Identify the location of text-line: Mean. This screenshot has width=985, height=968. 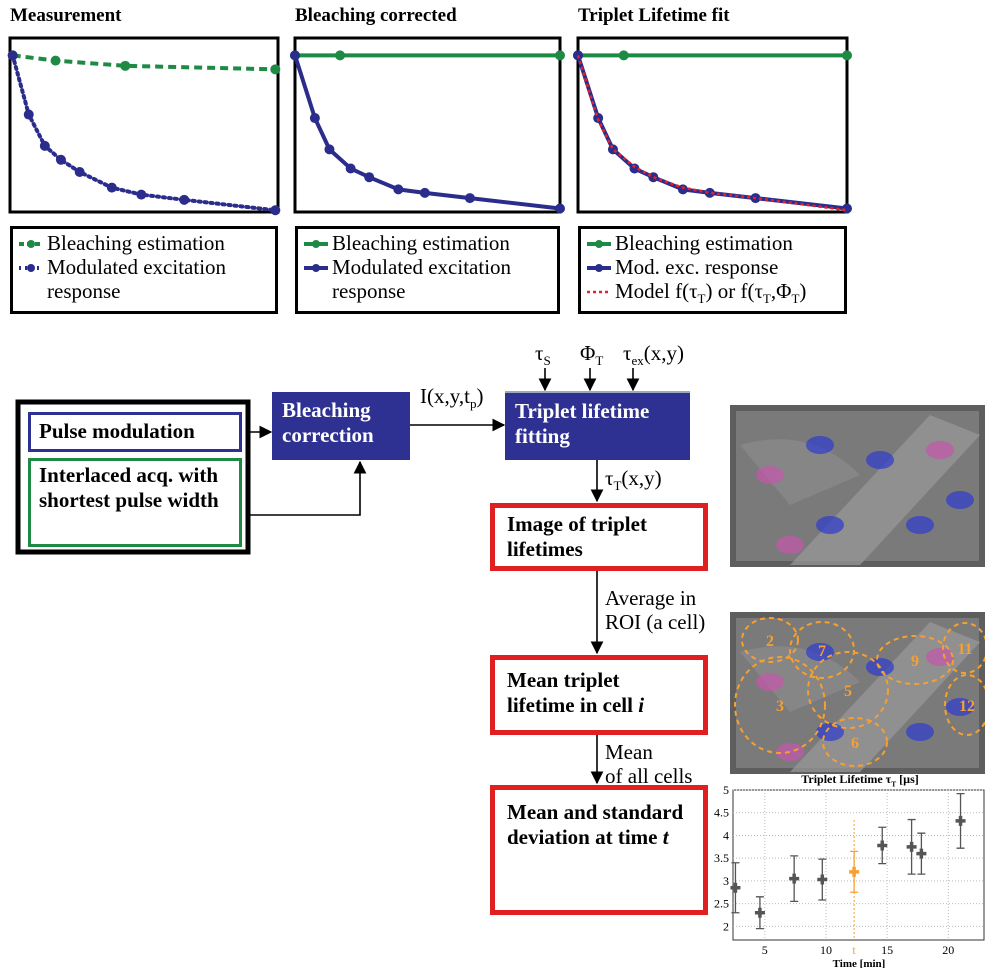
(629, 752).